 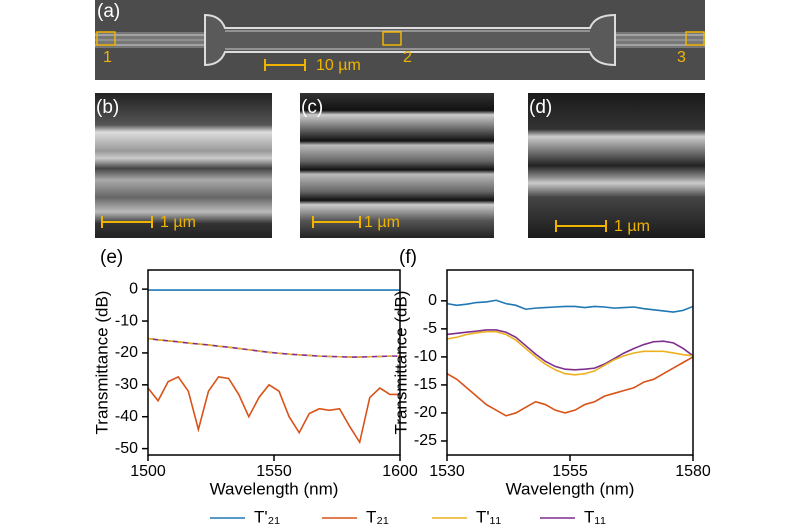 What do you see at coordinates (274, 471) in the screenshot?
I see `x-tick-label: 1550` at bounding box center [274, 471].